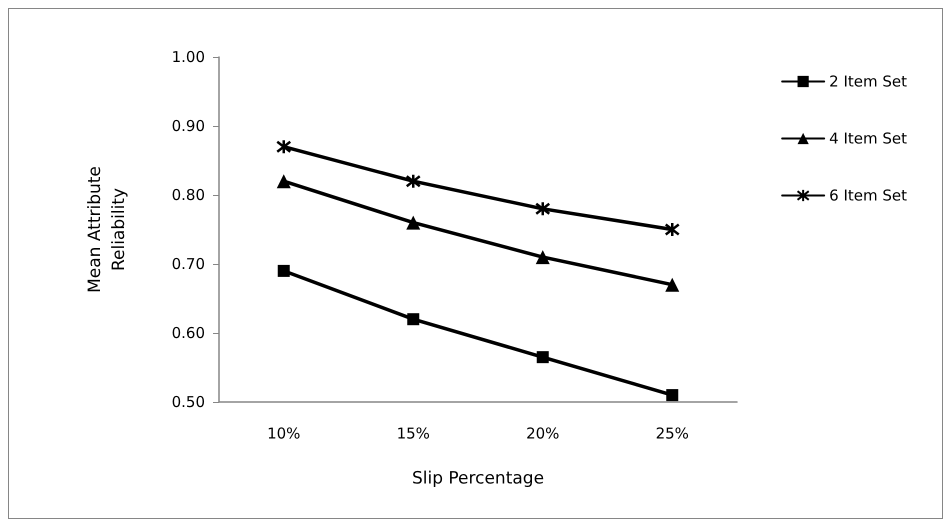  I want to click on x-tick-label: 10%, so click(283, 433).